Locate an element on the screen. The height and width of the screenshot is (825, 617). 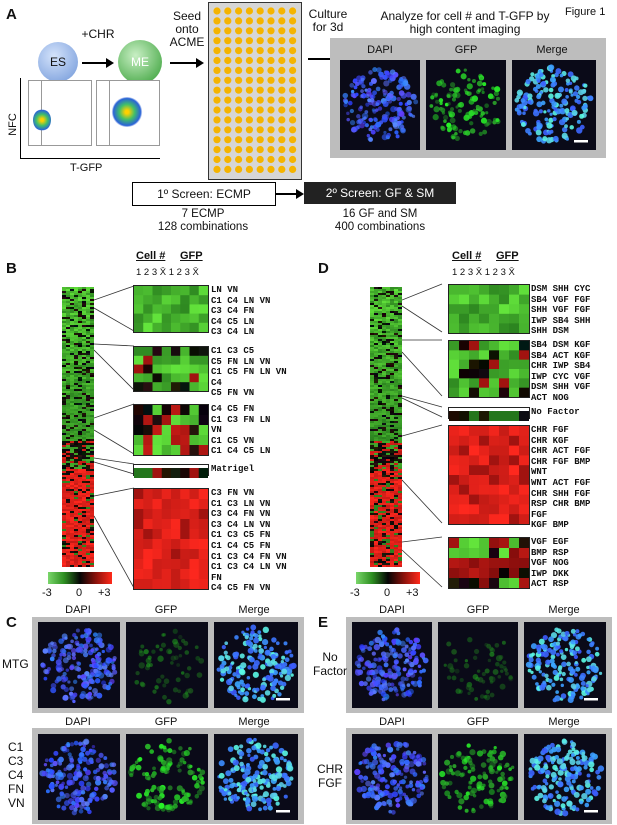
b-group-4: Matrigel is located at coordinates (233, 469).